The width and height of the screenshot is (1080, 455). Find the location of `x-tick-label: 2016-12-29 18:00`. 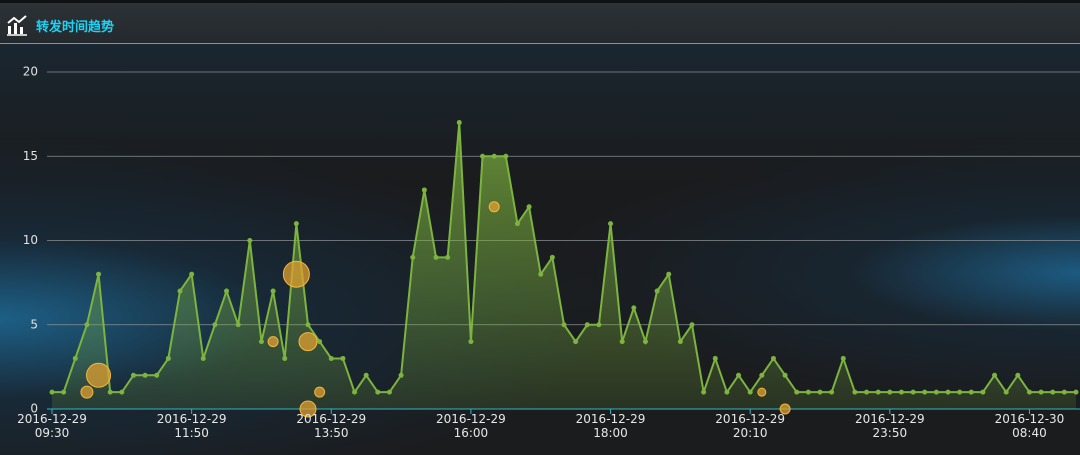

x-tick-label: 2016-12-29 18:00 is located at coordinates (610, 426).